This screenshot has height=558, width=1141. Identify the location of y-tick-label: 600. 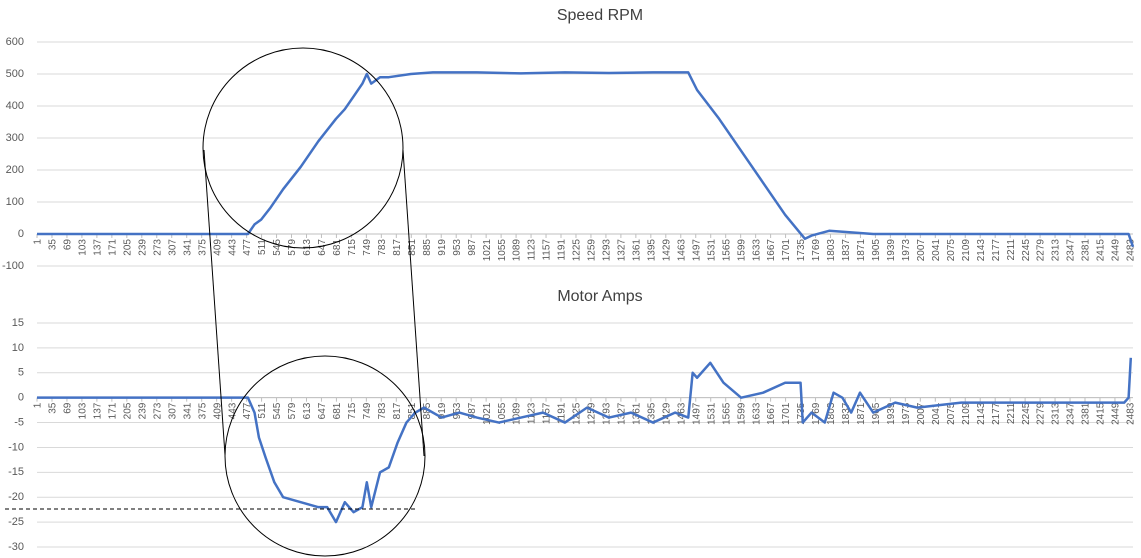
(15, 42).